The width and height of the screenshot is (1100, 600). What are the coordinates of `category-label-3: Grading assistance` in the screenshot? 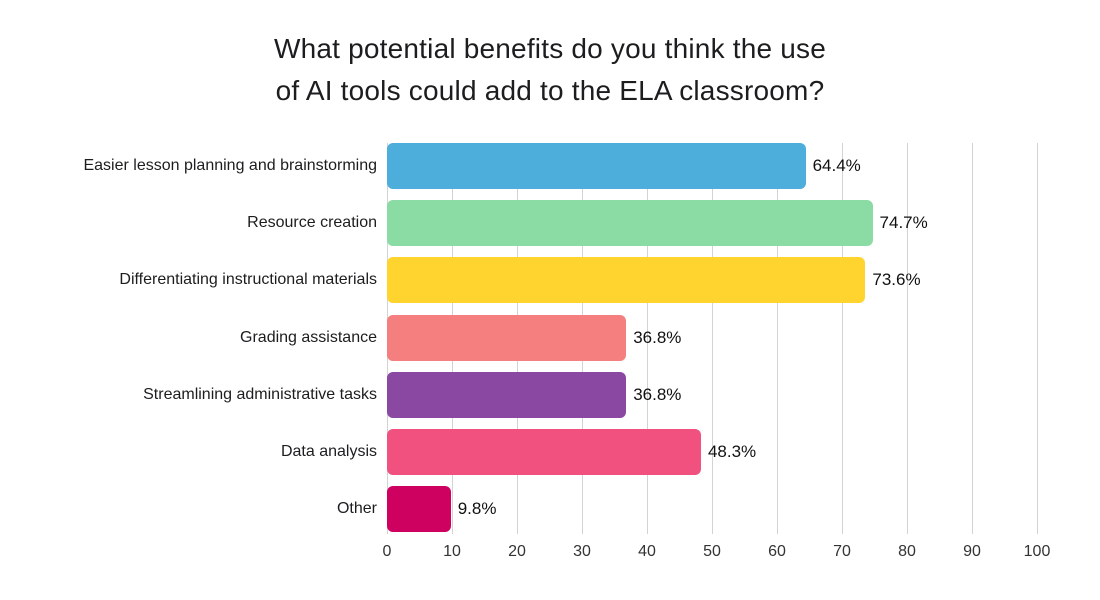 It's located at (308, 337).